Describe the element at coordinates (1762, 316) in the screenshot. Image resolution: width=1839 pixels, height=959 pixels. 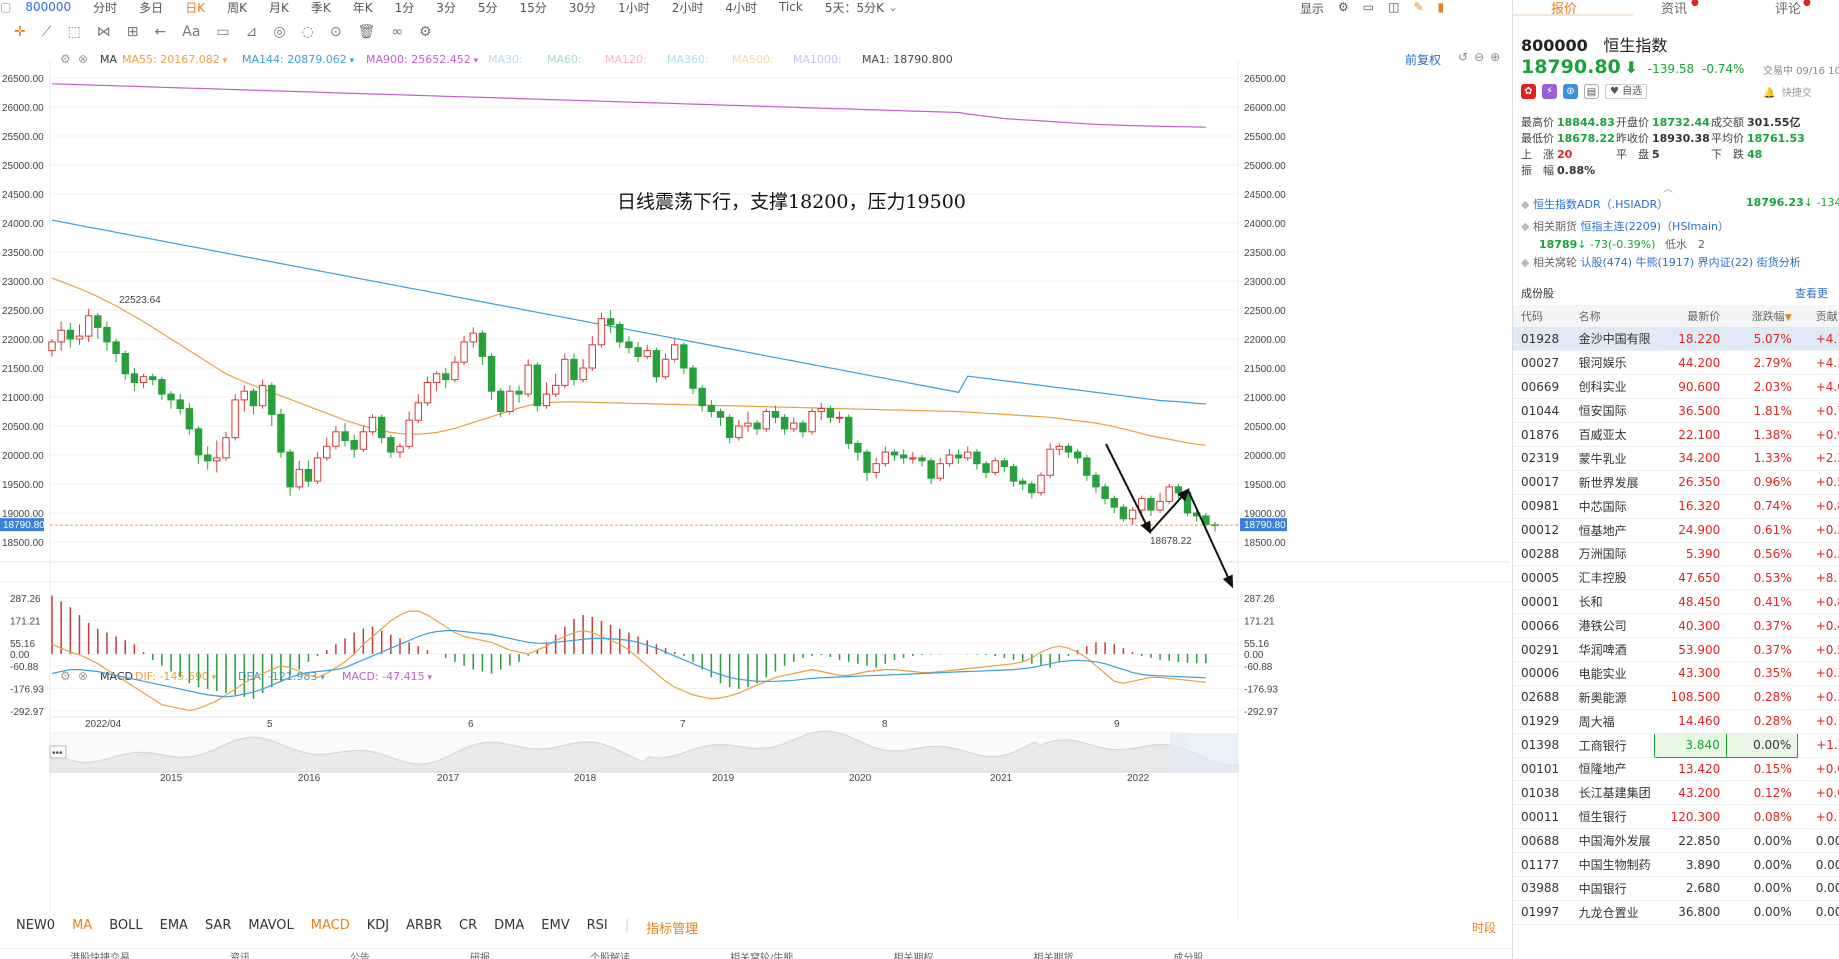
I see `col-pct: 涨跌幅▼` at that location.